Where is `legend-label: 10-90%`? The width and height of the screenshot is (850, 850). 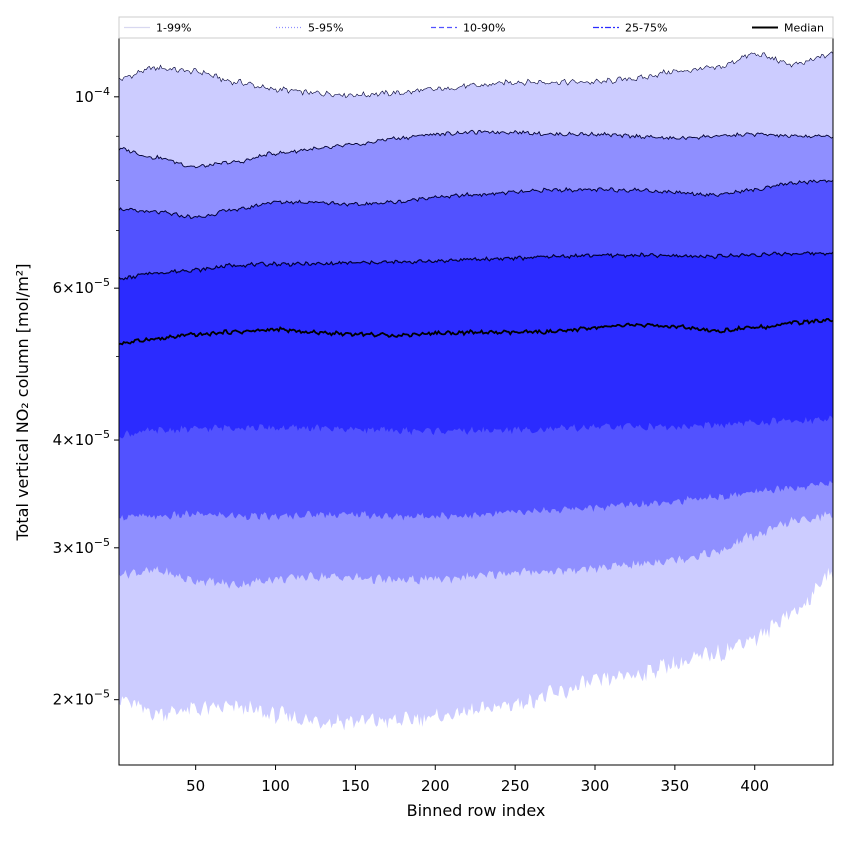 legend-label: 10-90% is located at coordinates (484, 28).